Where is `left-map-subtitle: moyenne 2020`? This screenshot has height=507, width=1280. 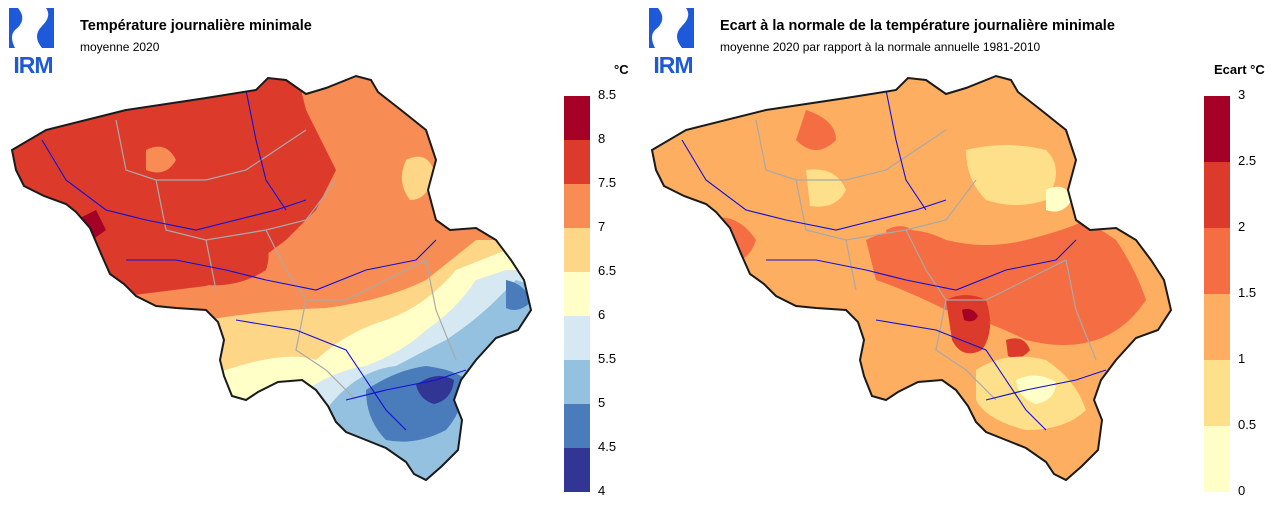 left-map-subtitle: moyenne 2020 is located at coordinates (120, 47).